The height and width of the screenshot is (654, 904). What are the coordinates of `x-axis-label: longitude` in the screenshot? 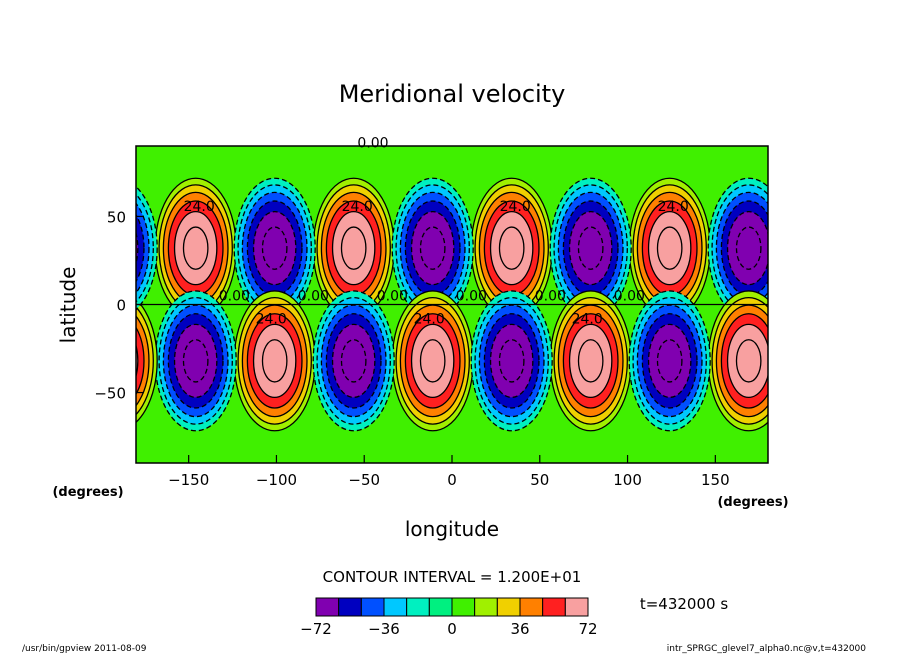 It's located at (452, 529).